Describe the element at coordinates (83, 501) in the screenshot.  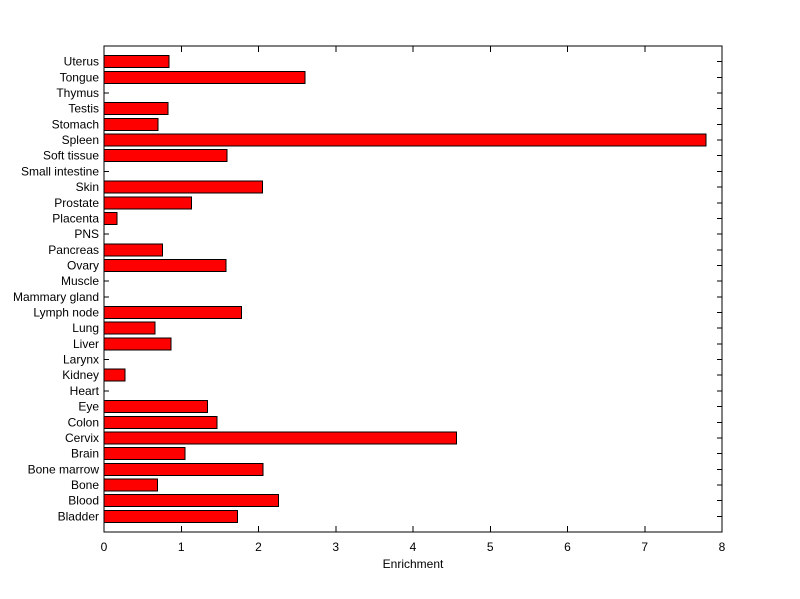
I see `category-label: Blood` at that location.